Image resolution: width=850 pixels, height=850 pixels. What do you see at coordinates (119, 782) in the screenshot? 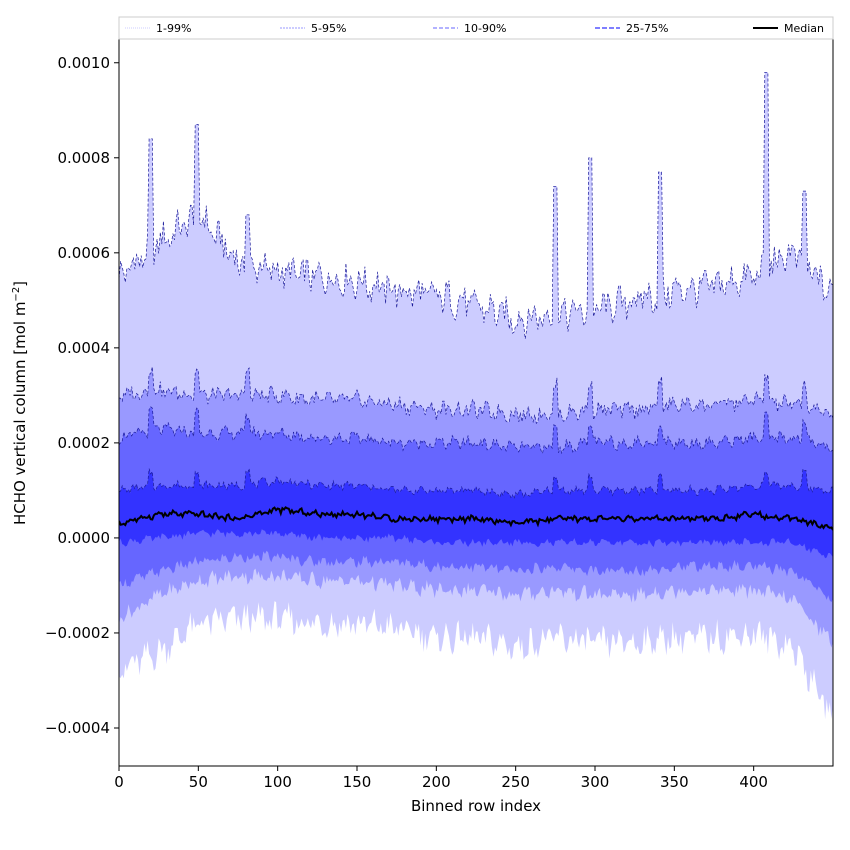
I see `x-tick-label: 0` at bounding box center [119, 782].